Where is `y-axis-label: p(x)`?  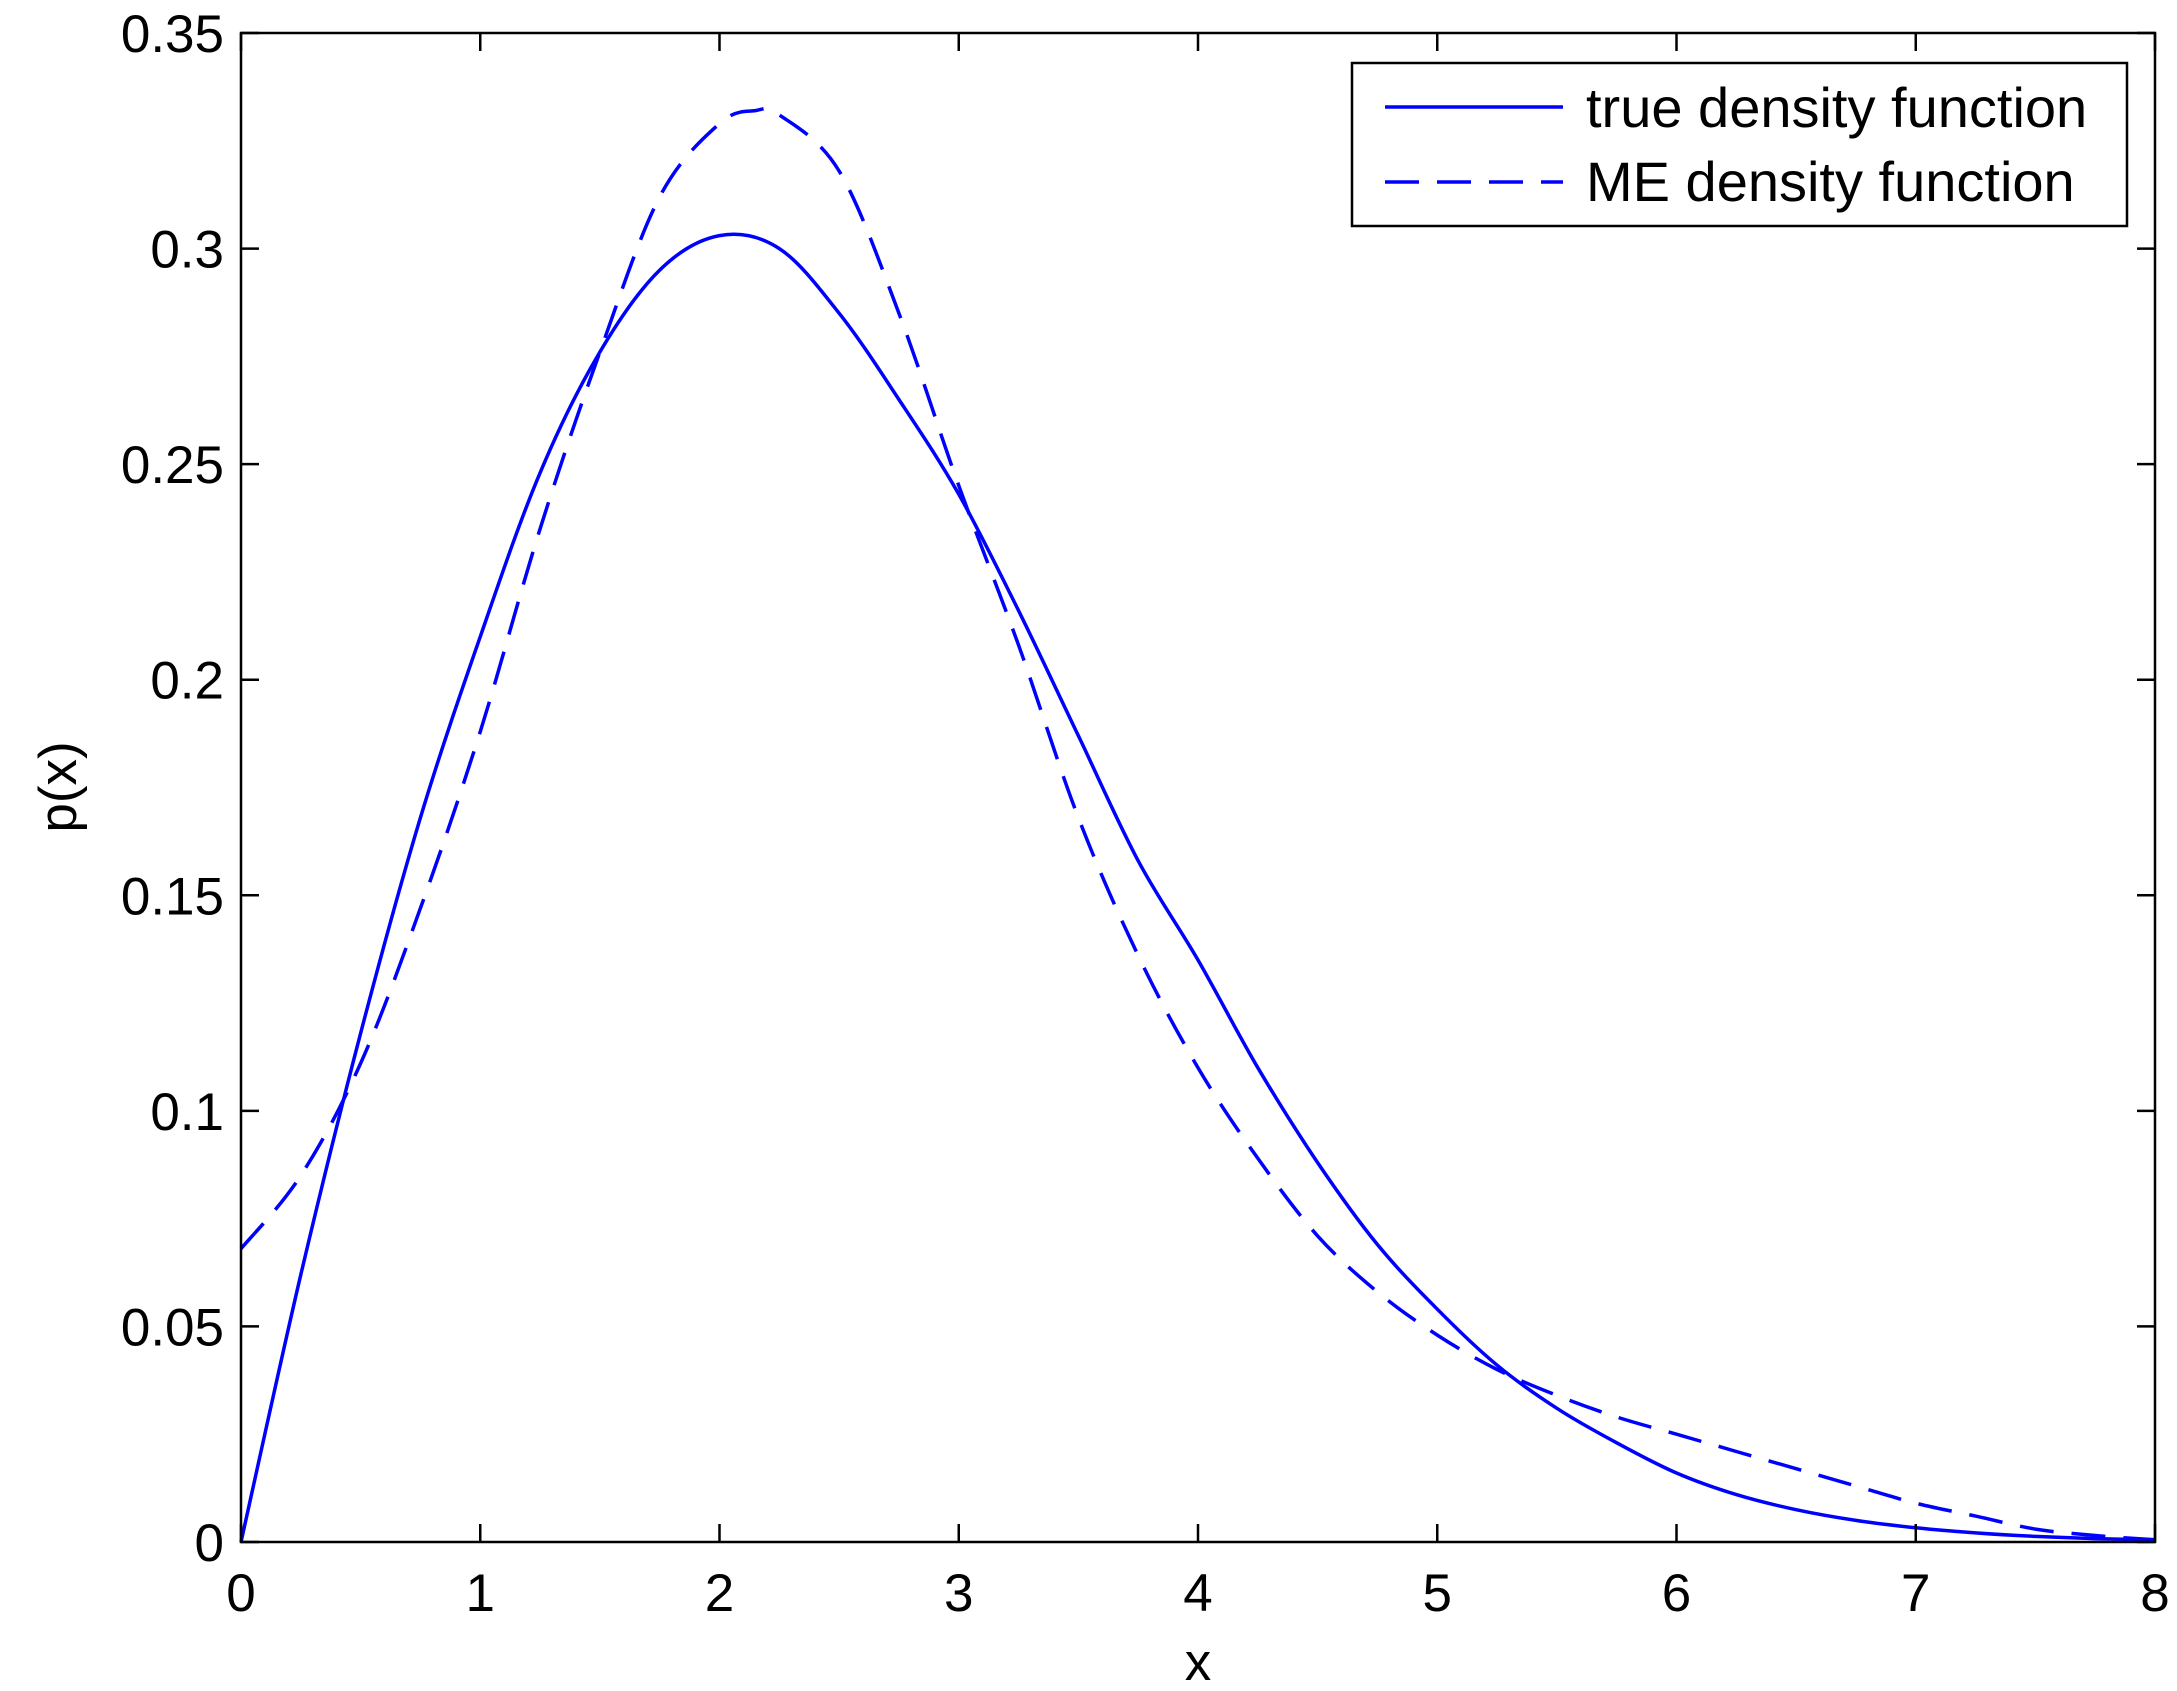
y-axis-label: p(x) is located at coordinates (58, 786).